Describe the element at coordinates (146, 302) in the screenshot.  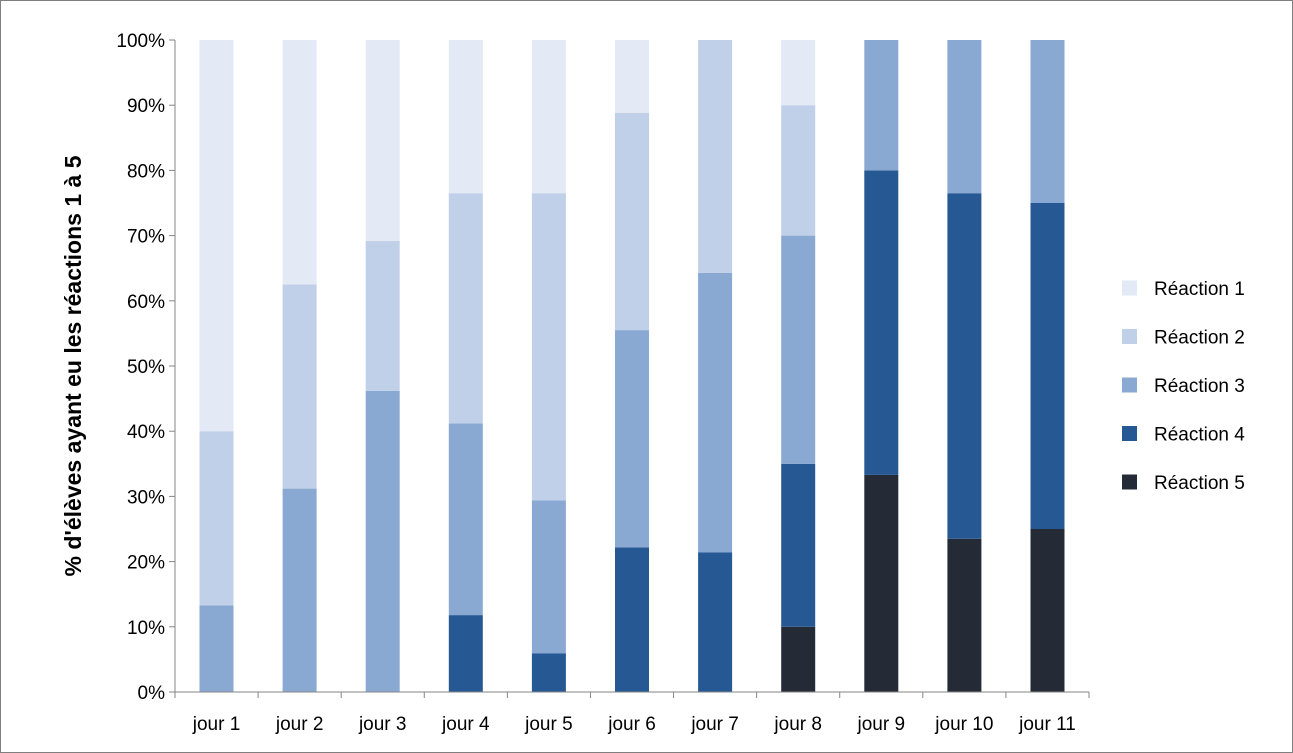
I see `y-tick-label: 60%` at that location.